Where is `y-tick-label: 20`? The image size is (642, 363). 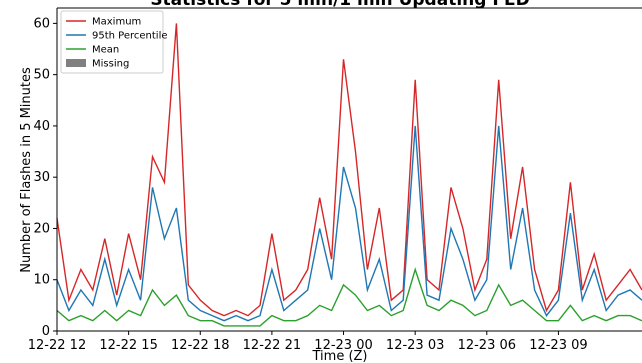
y-tick-label: 20 is located at coordinates (41, 228).